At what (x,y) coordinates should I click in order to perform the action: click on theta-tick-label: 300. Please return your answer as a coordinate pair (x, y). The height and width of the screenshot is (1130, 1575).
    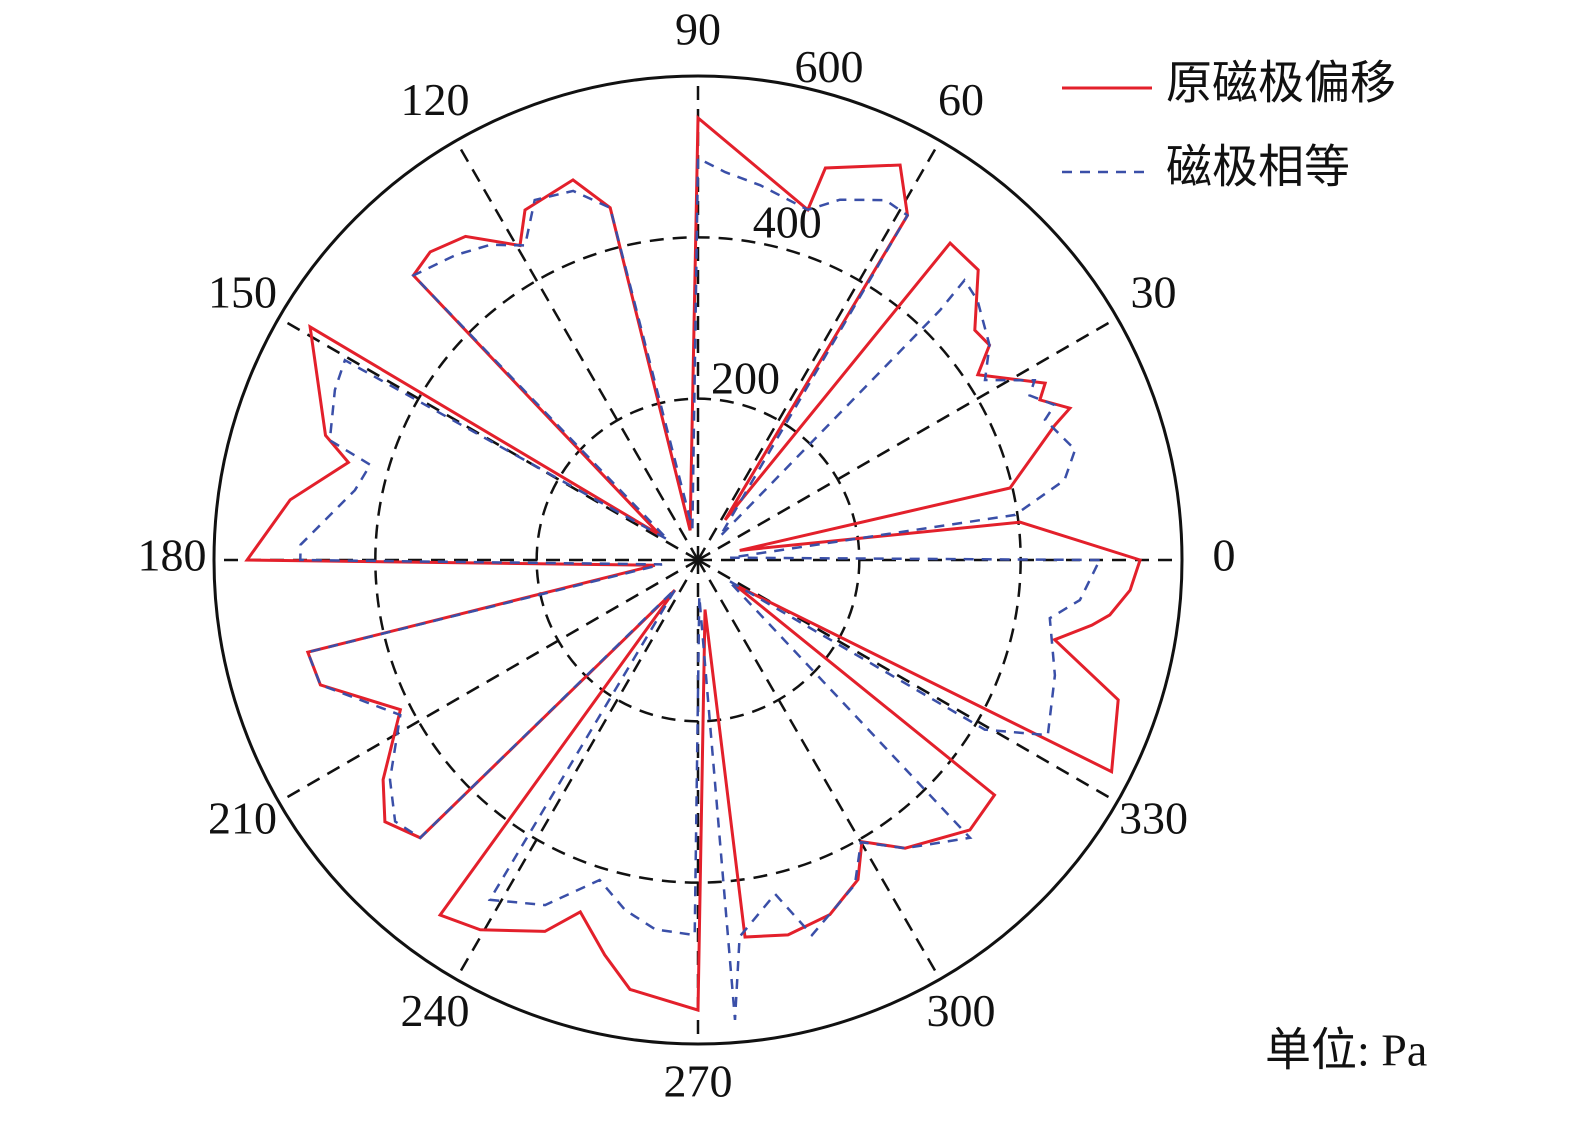
    Looking at the image, I should click on (961, 1010).